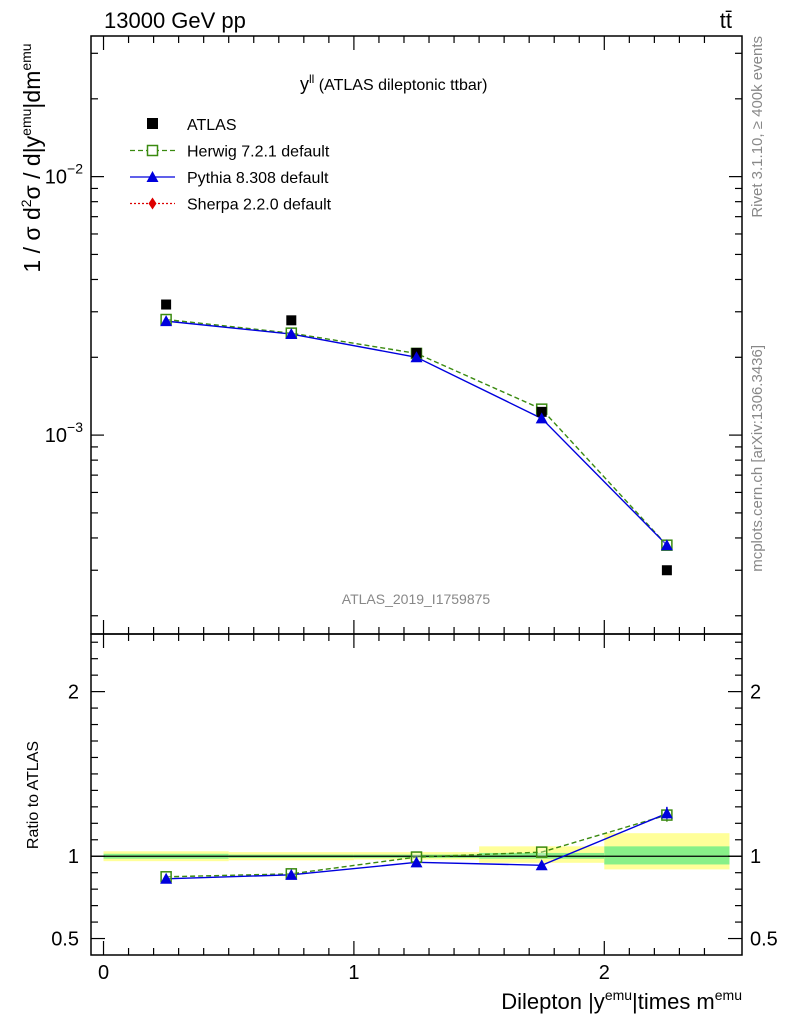  What do you see at coordinates (258, 178) in the screenshot?
I see `legend-label: Pythia 8.308 default` at bounding box center [258, 178].